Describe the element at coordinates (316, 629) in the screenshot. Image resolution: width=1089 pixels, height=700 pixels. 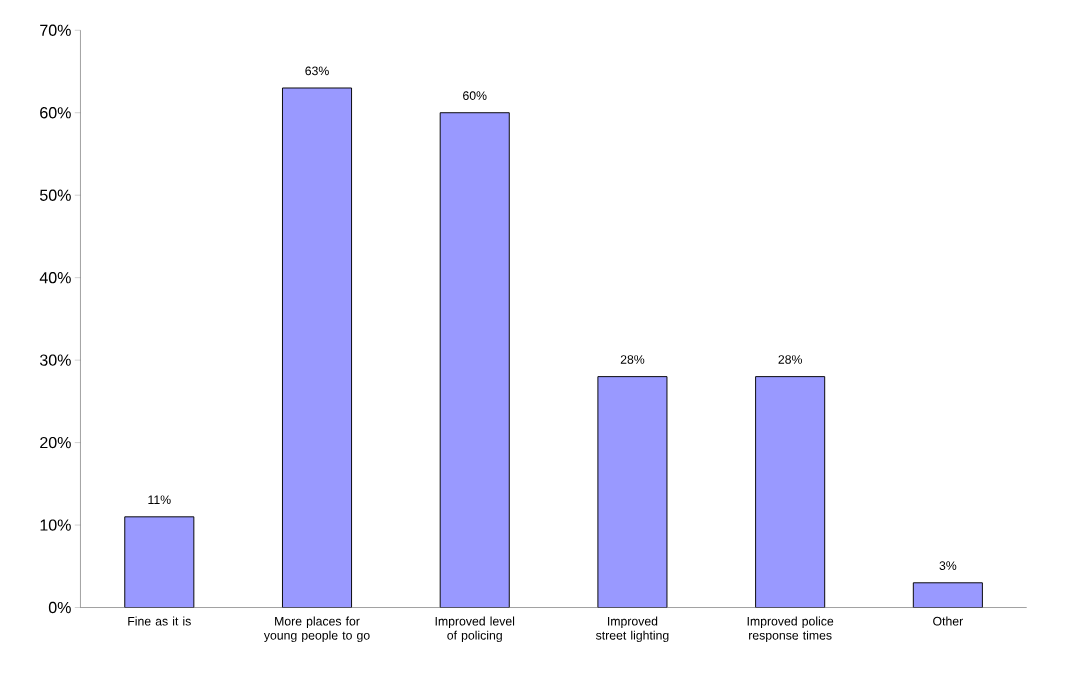
I see `x-tick-label: More places for young people to go` at that location.